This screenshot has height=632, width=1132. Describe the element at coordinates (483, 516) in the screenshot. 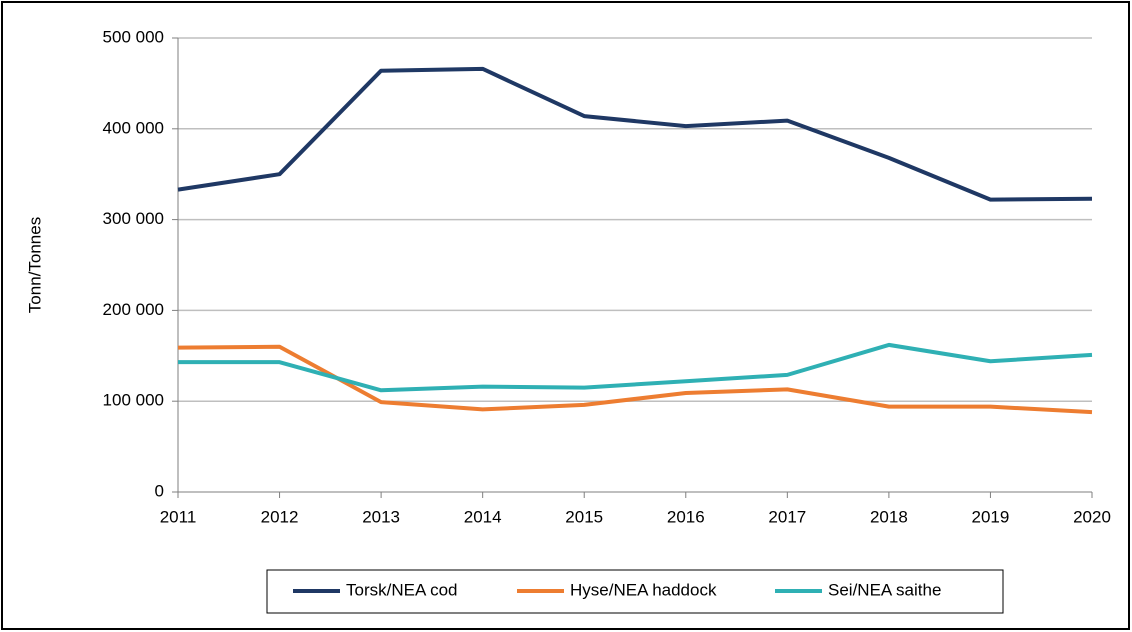

I see `x-tick-label: 2014` at that location.